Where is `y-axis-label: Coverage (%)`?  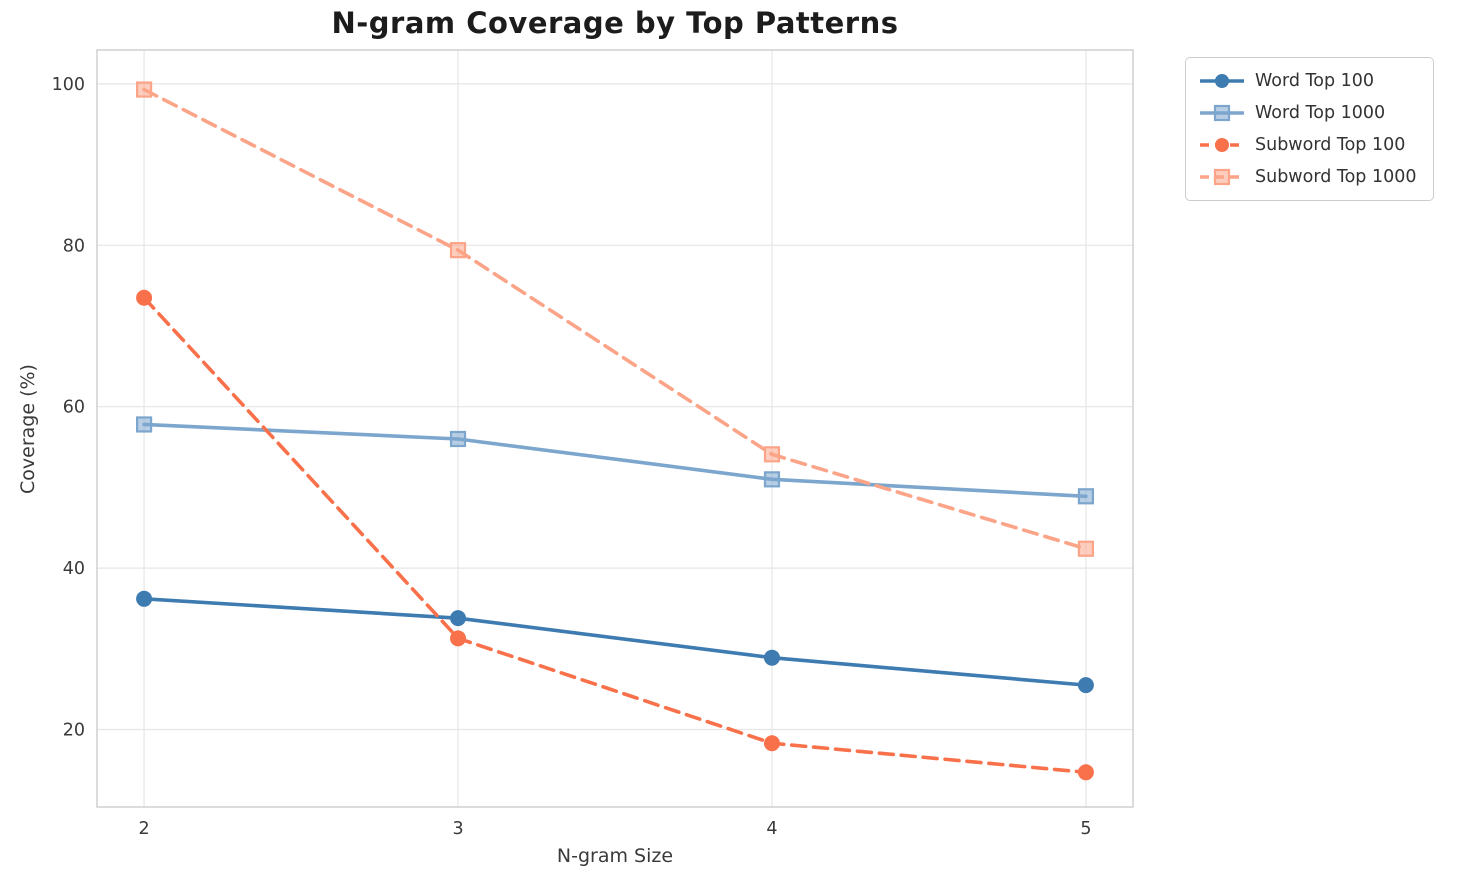
y-axis-label: Coverage (%) is located at coordinates (28, 429).